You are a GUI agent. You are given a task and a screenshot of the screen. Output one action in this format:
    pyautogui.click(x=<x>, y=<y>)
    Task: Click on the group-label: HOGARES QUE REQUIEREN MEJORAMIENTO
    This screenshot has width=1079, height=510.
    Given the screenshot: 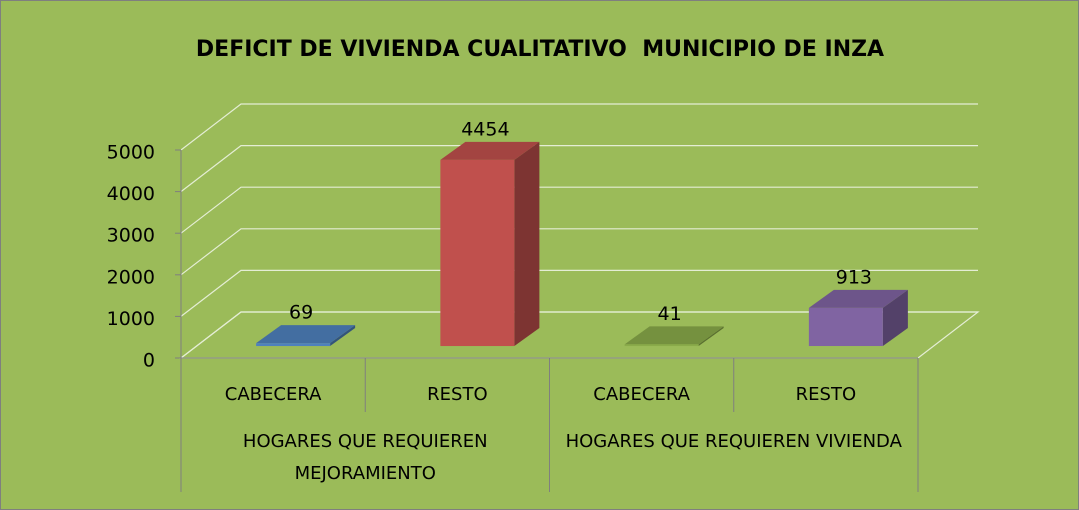 What is the action you would take?
    pyautogui.click(x=365, y=457)
    